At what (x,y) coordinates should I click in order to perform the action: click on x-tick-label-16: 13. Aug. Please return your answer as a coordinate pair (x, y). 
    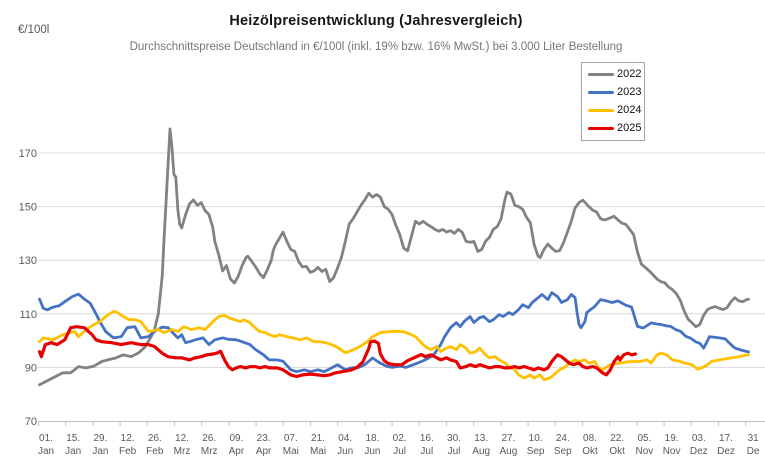
    Looking at the image, I should click on (481, 445).